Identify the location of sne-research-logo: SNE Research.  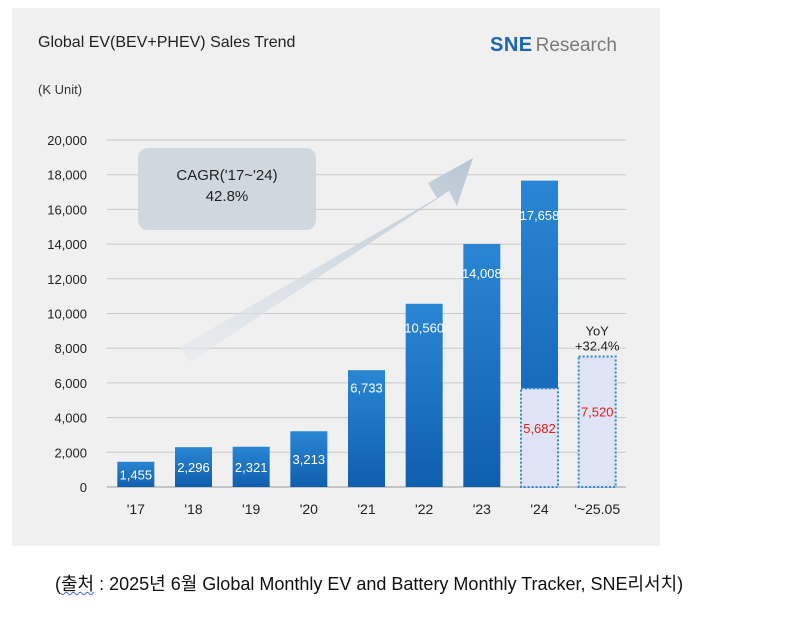
(553, 45).